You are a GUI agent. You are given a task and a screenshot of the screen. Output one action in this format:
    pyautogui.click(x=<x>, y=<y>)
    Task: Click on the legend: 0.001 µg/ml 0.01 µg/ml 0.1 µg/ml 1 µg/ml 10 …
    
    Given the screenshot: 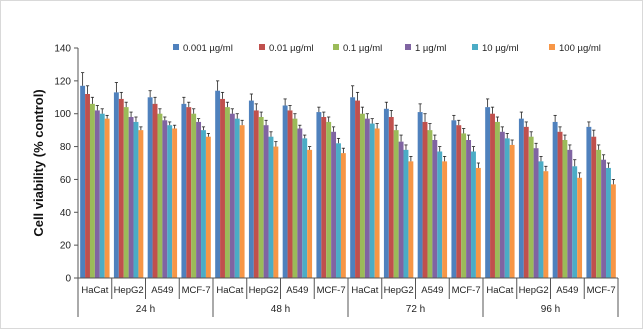 What is the action you would take?
    pyautogui.click(x=387, y=48)
    